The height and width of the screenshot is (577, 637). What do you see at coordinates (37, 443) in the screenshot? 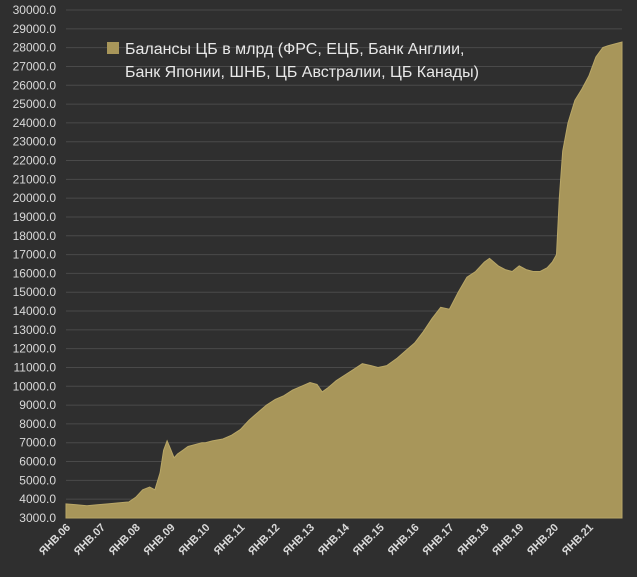
I see `y-tick-label: 7000.0` at bounding box center [37, 443].